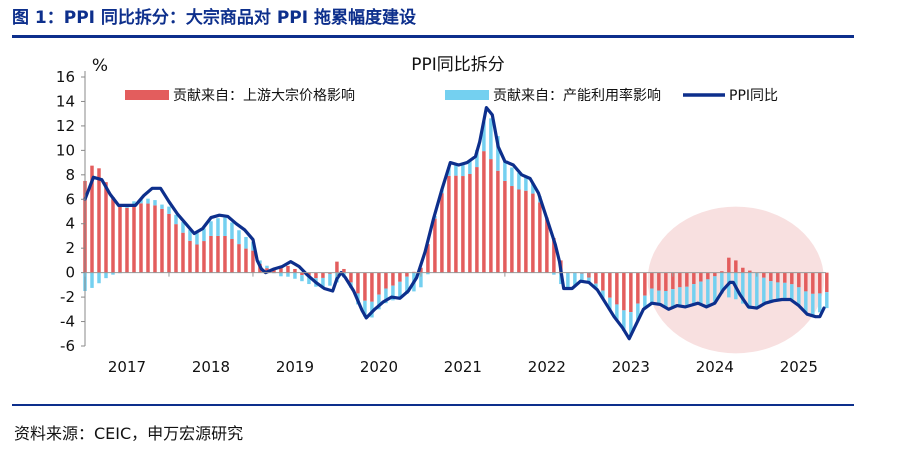  I want to click on x-tick-label: 2020, so click(379, 367).